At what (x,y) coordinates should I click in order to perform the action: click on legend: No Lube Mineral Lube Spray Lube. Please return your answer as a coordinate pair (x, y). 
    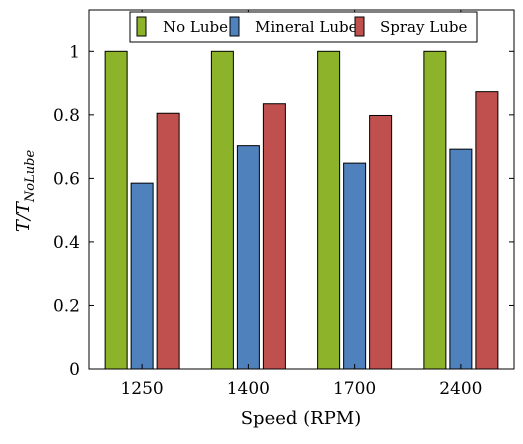
    Looking at the image, I should click on (303, 27).